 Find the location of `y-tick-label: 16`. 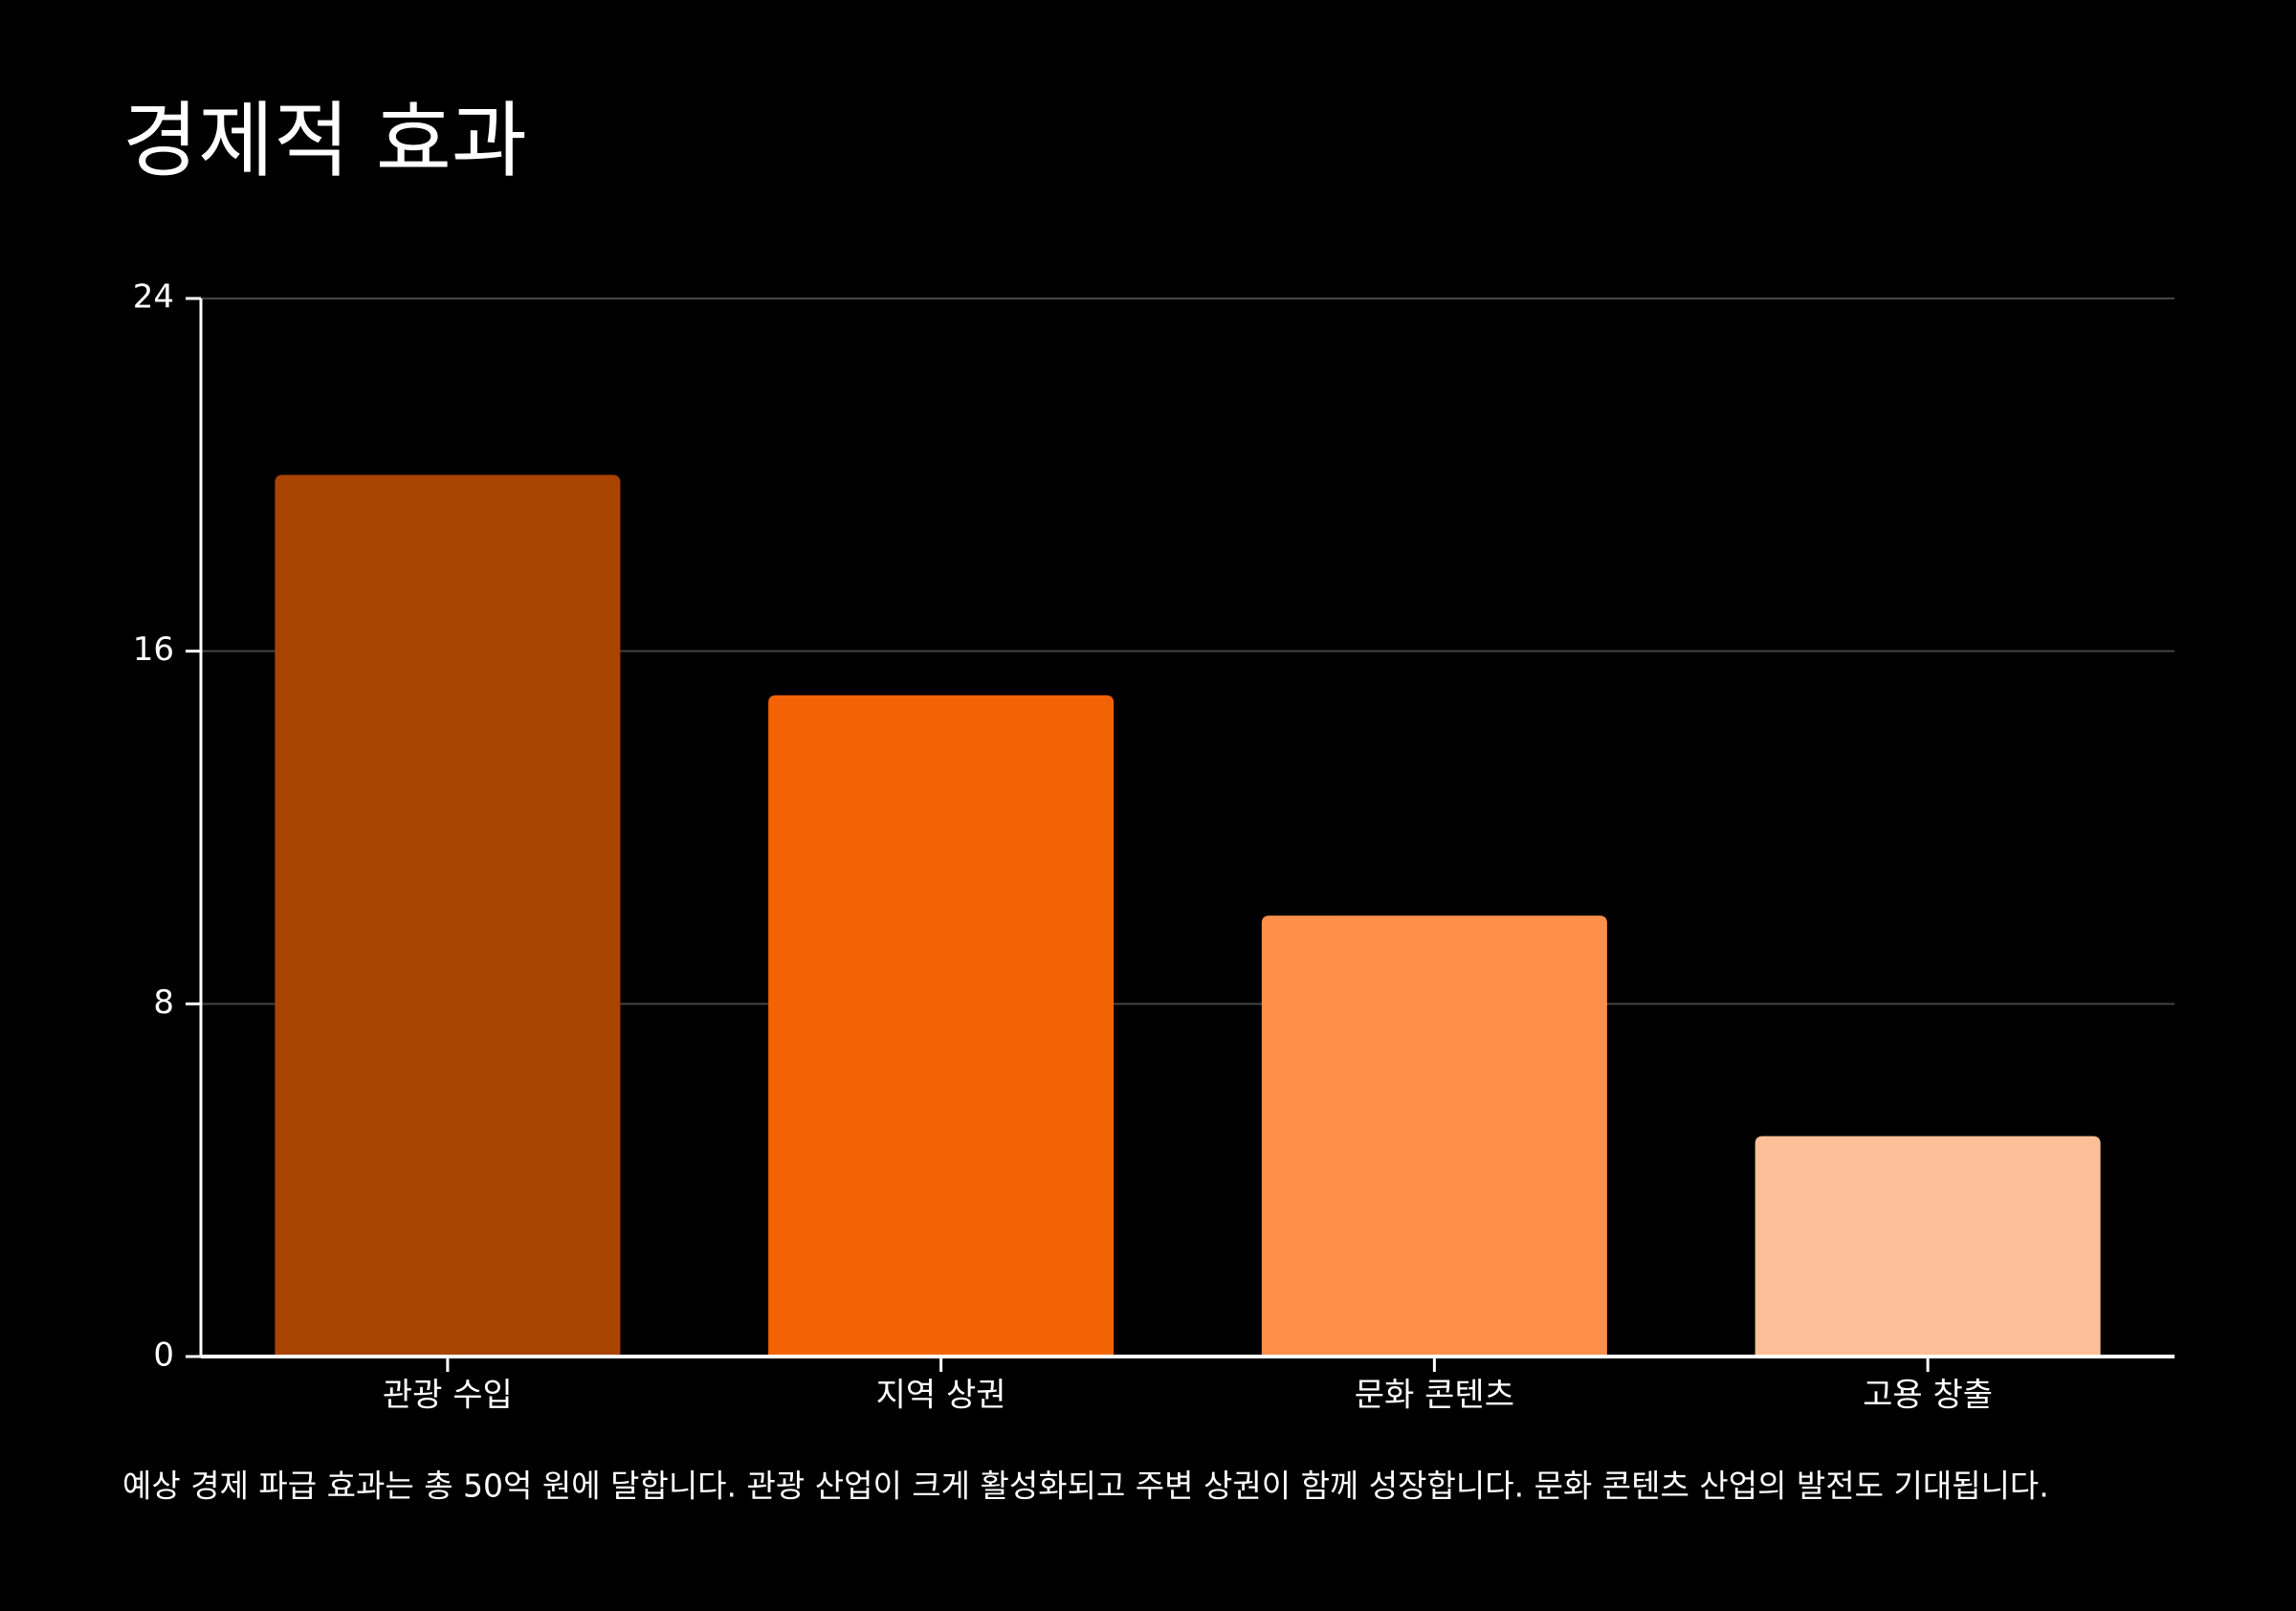

y-tick-label: 16 is located at coordinates (154, 649).